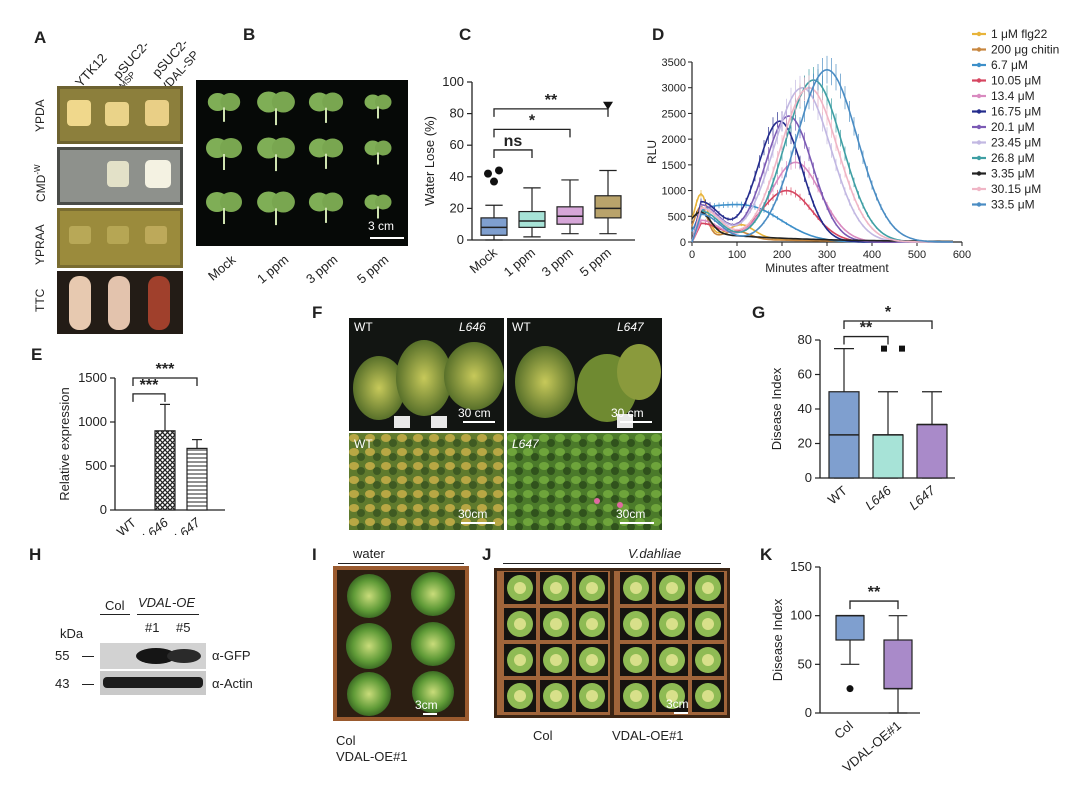 Image resolution: width=1080 pixels, height=785 pixels. What do you see at coordinates (165, 470) in the screenshot?
I see `chart-e-bar-L646` at bounding box center [165, 470].